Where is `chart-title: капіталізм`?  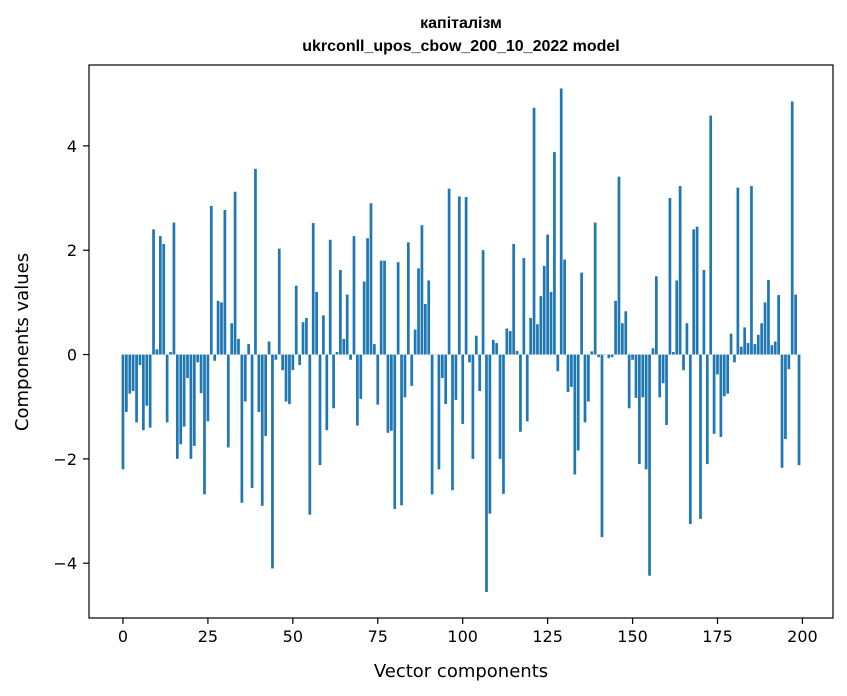 chart-title: капіталізм is located at coordinates (461, 23).